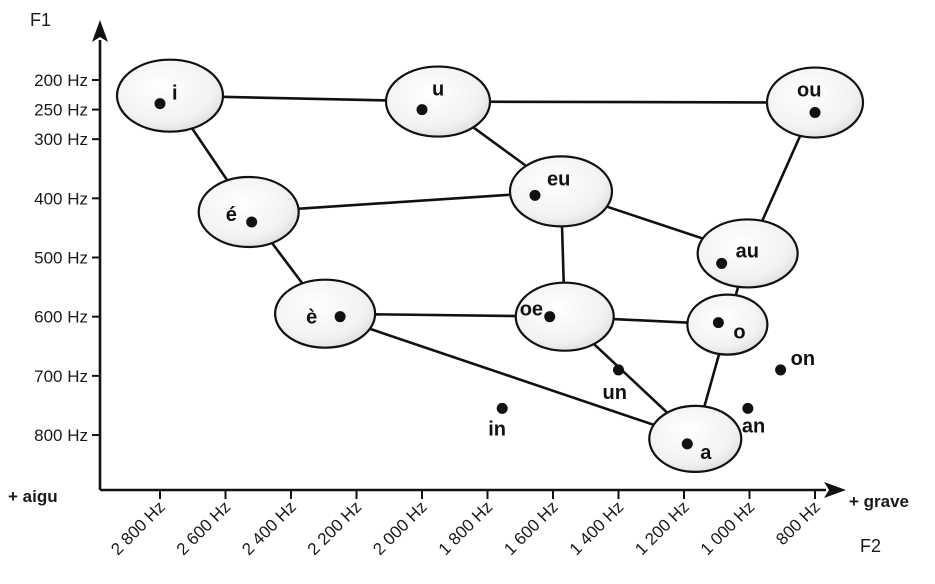  I want to click on vowel-i: i, so click(170, 95).